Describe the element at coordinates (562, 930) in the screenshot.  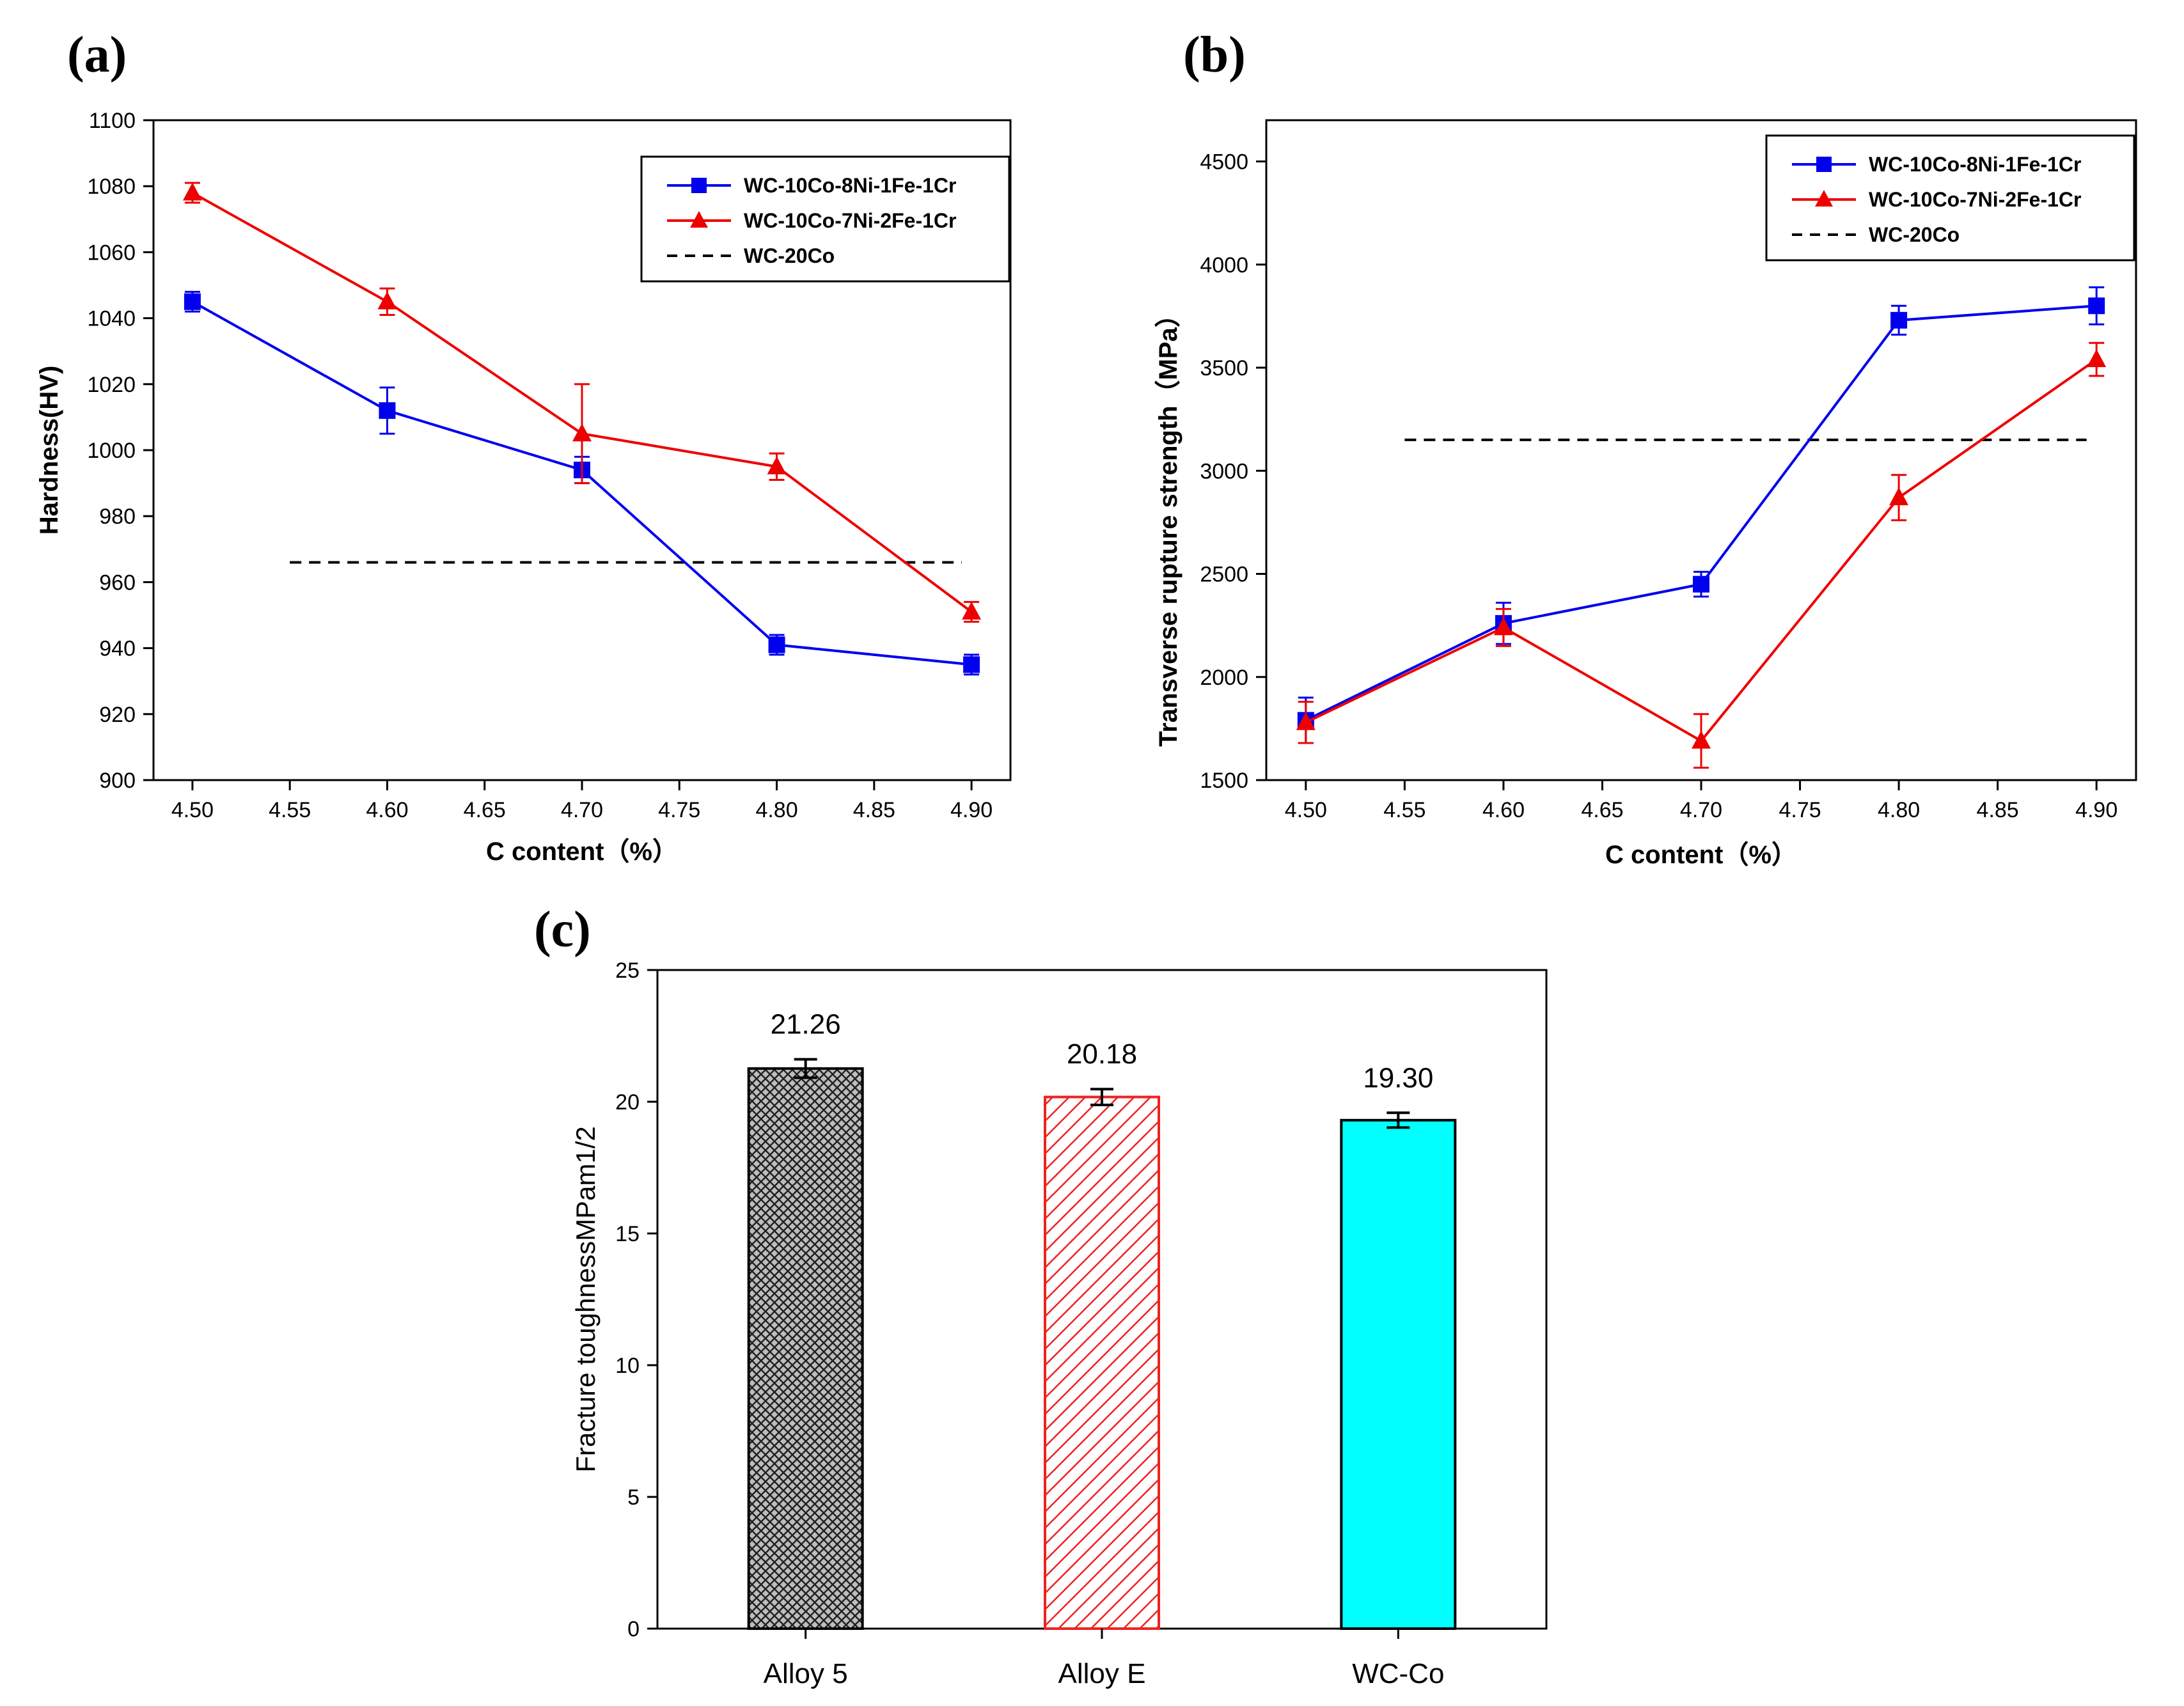
I see `panel-label-c: (c)` at that location.